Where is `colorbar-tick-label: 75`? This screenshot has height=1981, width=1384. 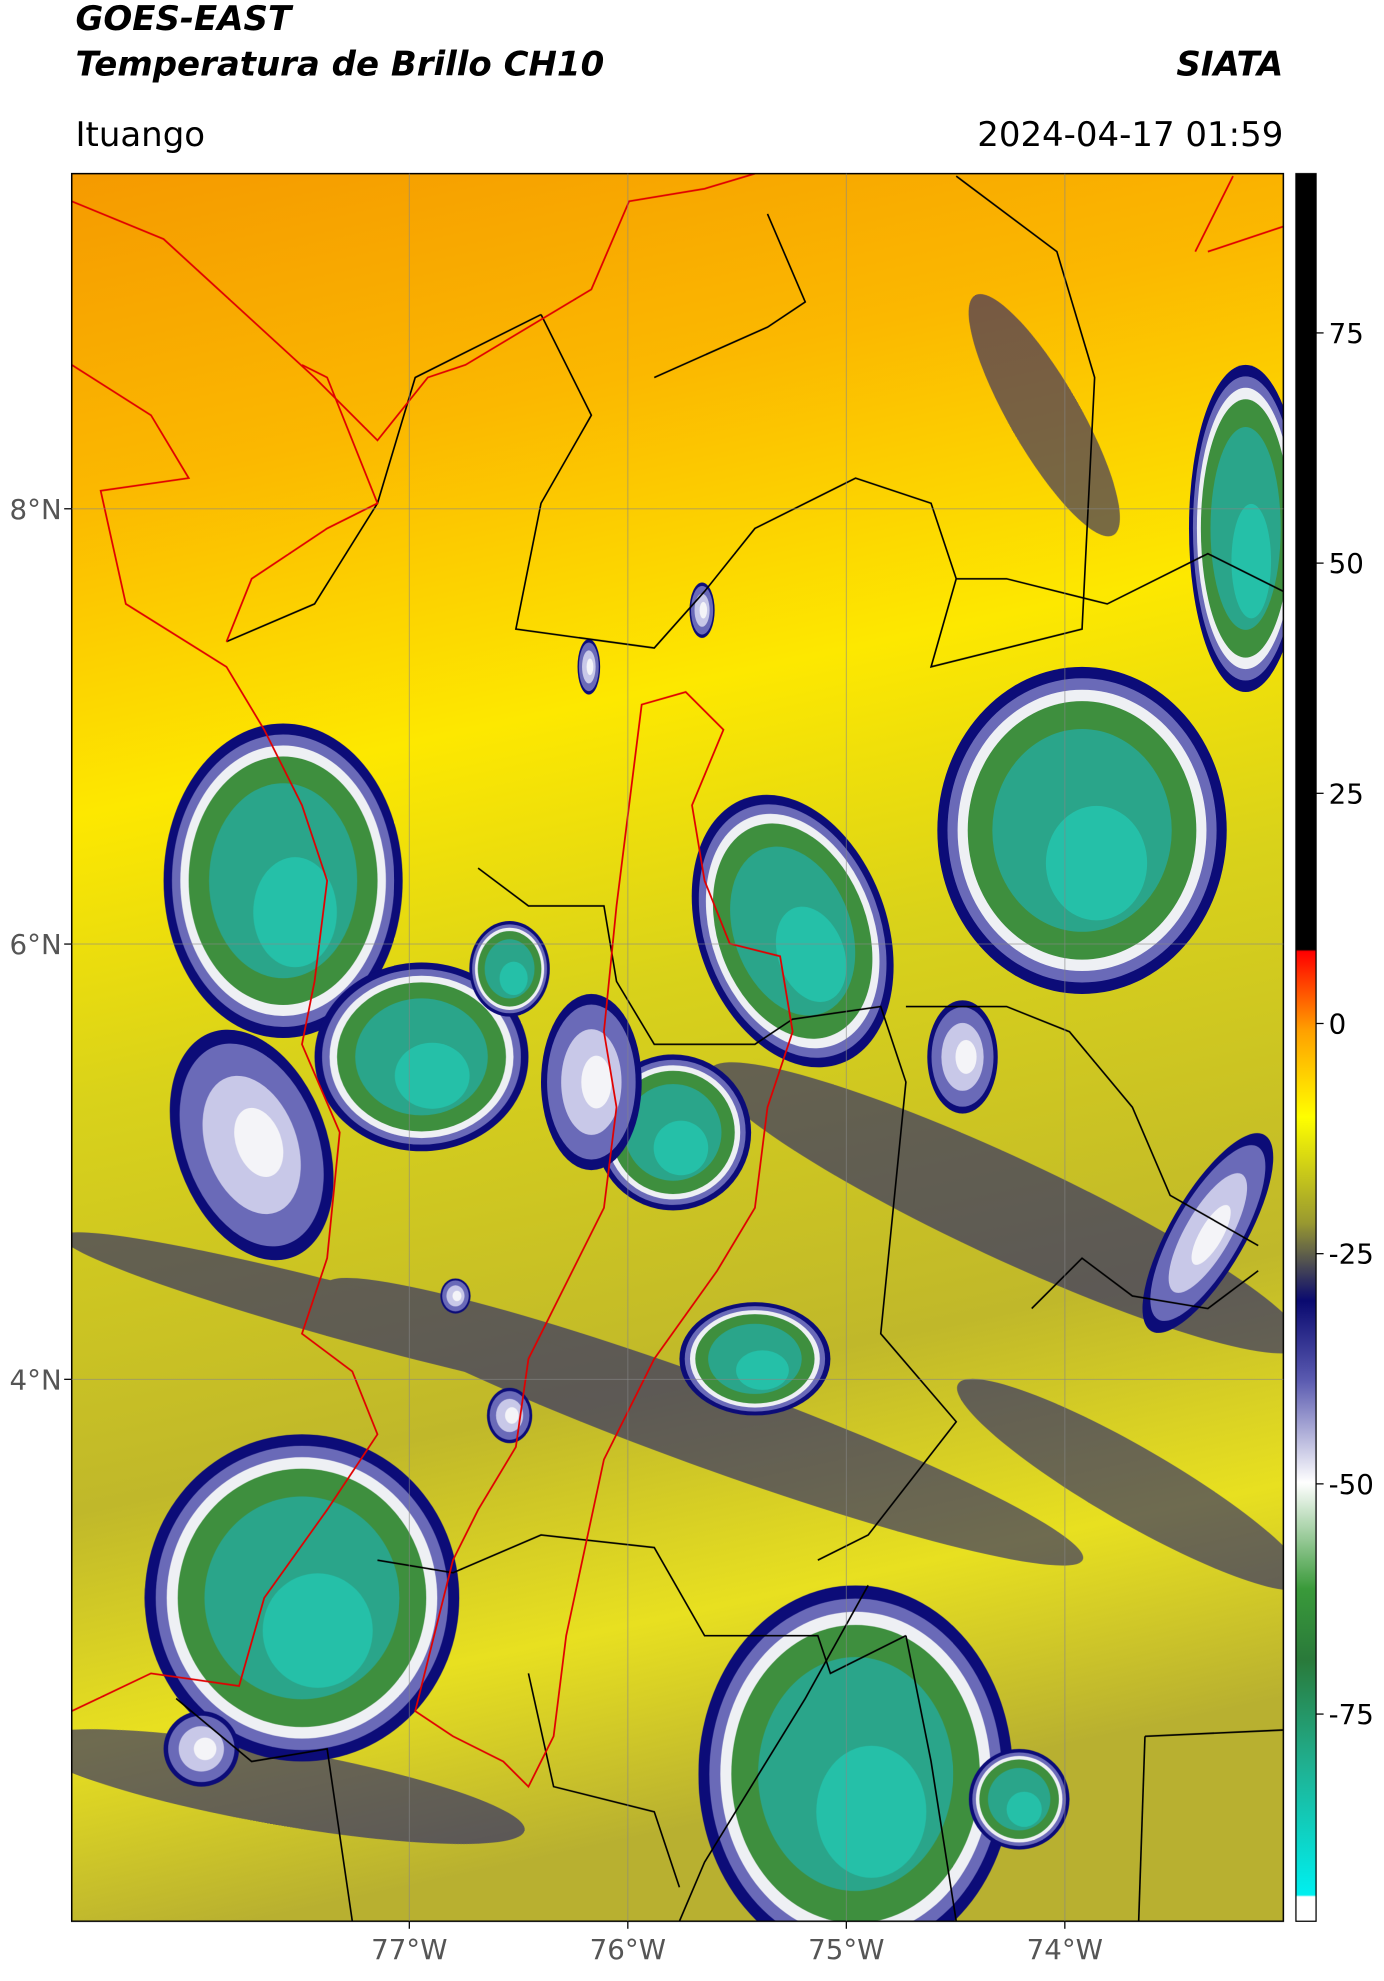 colorbar-tick-label: 75 is located at coordinates (1346, 333).